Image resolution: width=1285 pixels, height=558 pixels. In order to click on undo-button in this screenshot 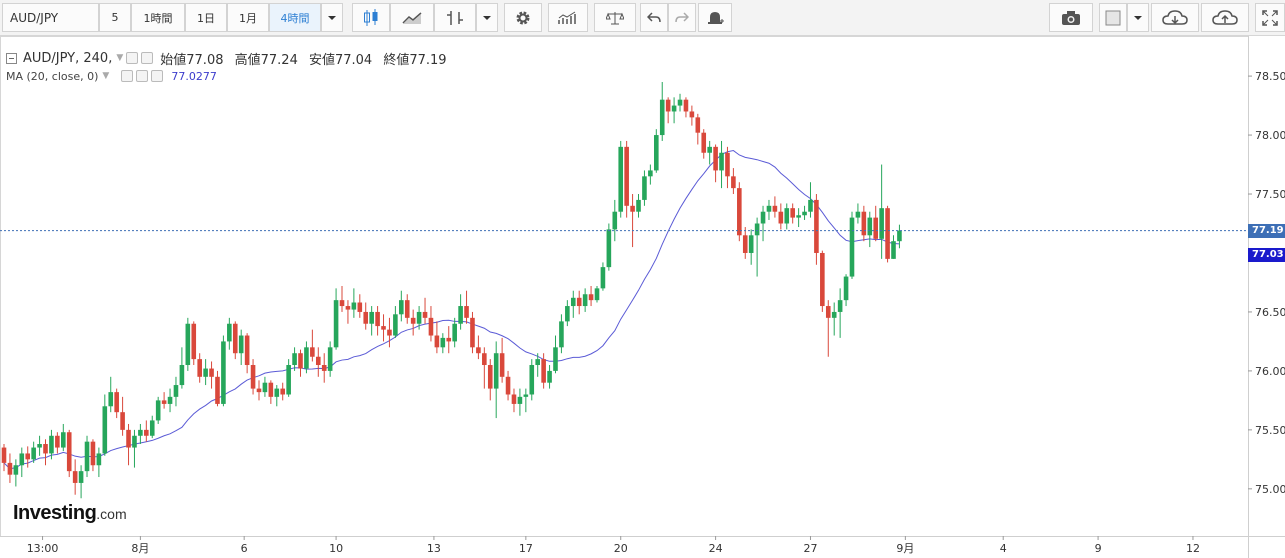, I will do `click(654, 17)`.